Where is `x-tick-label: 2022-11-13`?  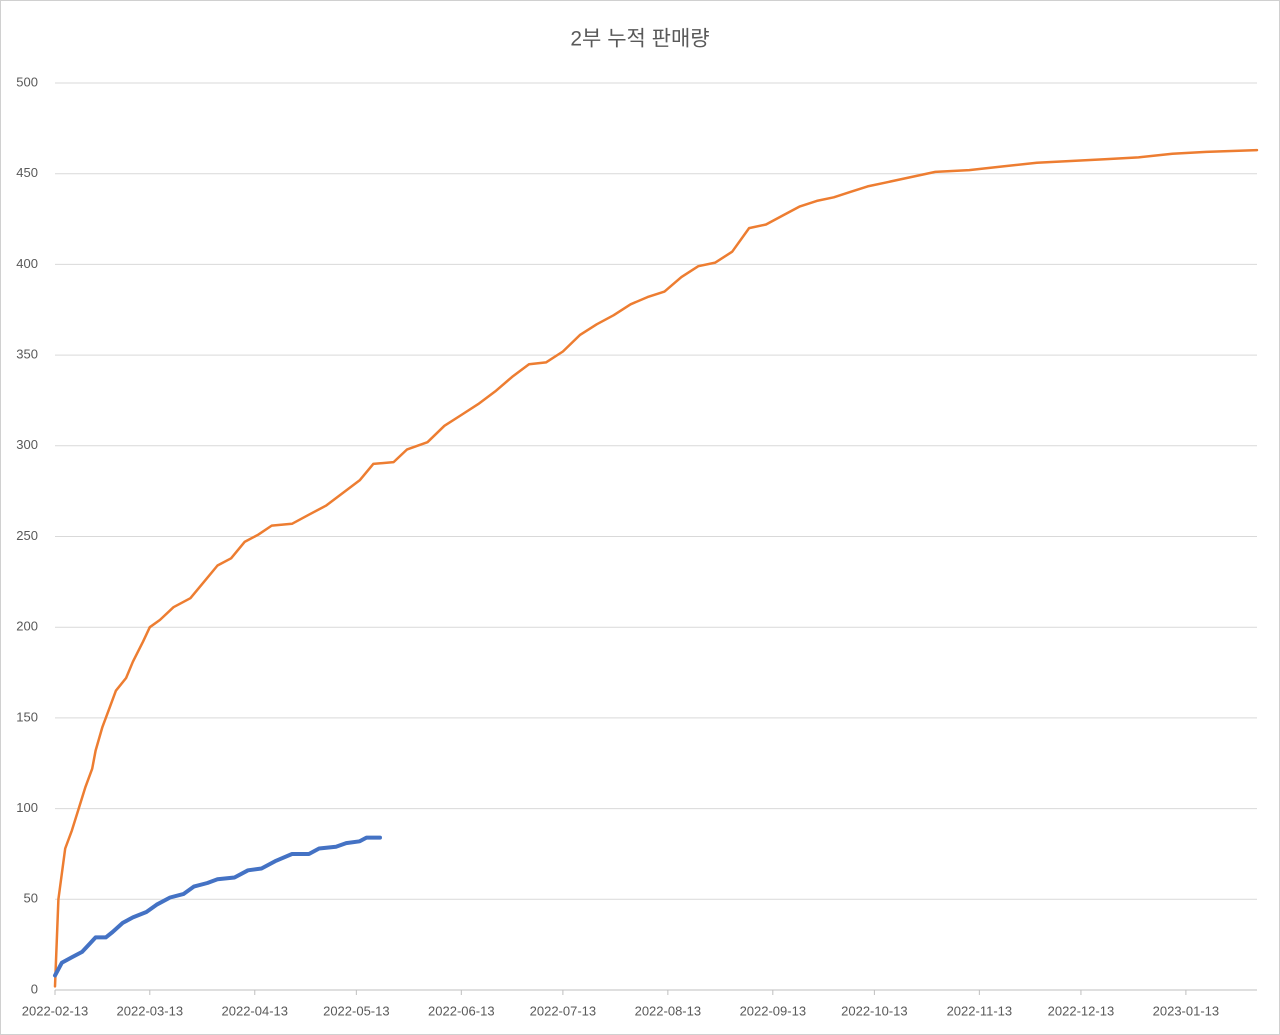
x-tick-label: 2022-11-13 is located at coordinates (980, 1010).